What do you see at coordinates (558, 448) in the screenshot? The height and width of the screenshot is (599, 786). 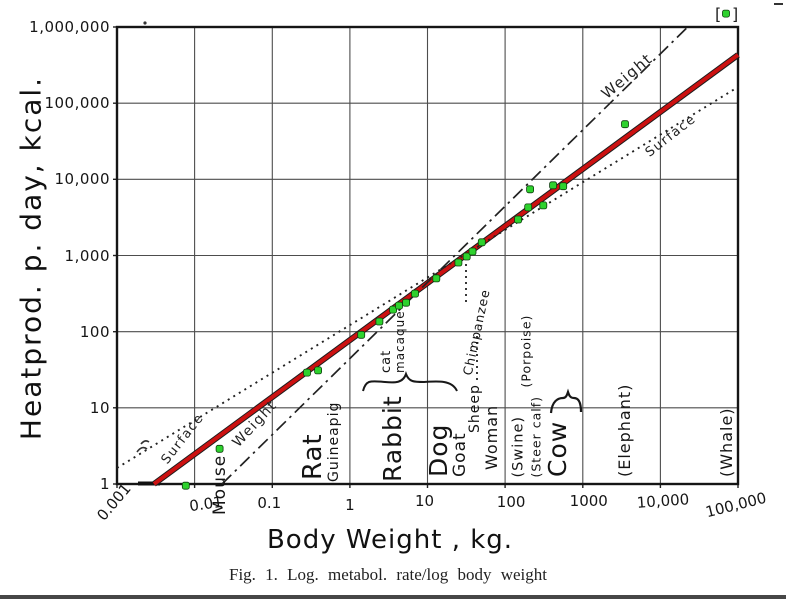 I see `animal-label: Cow` at bounding box center [558, 448].